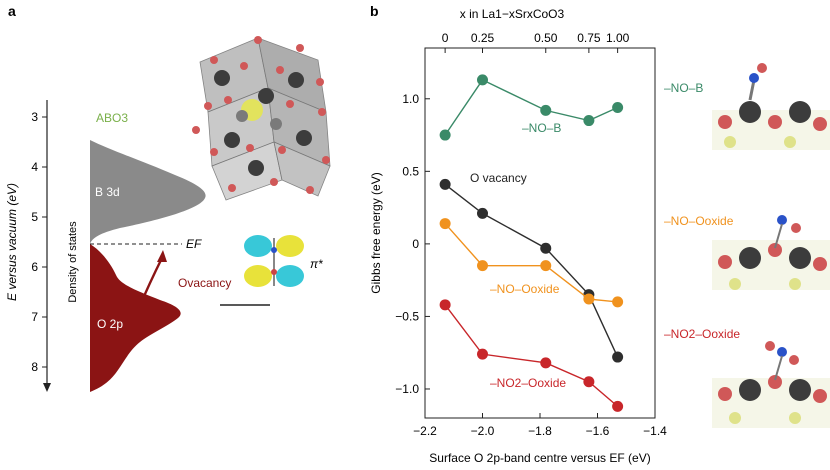 The image size is (830, 470). What do you see at coordinates (374, 11) in the screenshot?
I see `panel-b-label: b` at bounding box center [374, 11].